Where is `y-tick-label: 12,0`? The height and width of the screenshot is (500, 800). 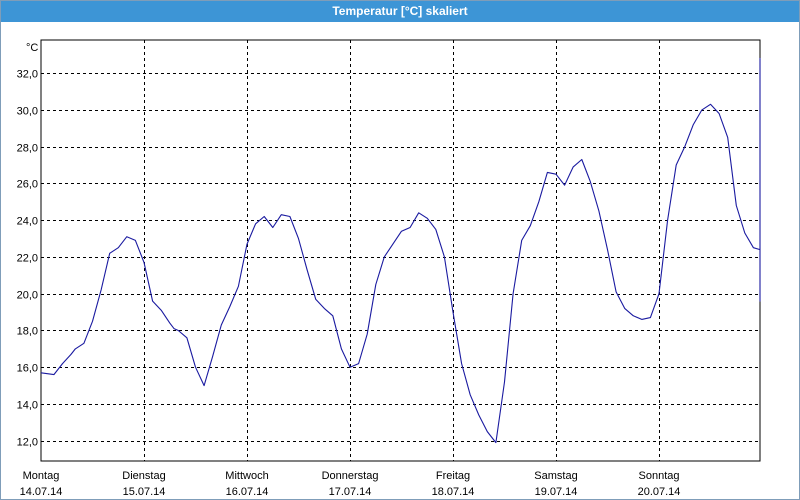 y-tick-label: 12,0 is located at coordinates (27, 443).